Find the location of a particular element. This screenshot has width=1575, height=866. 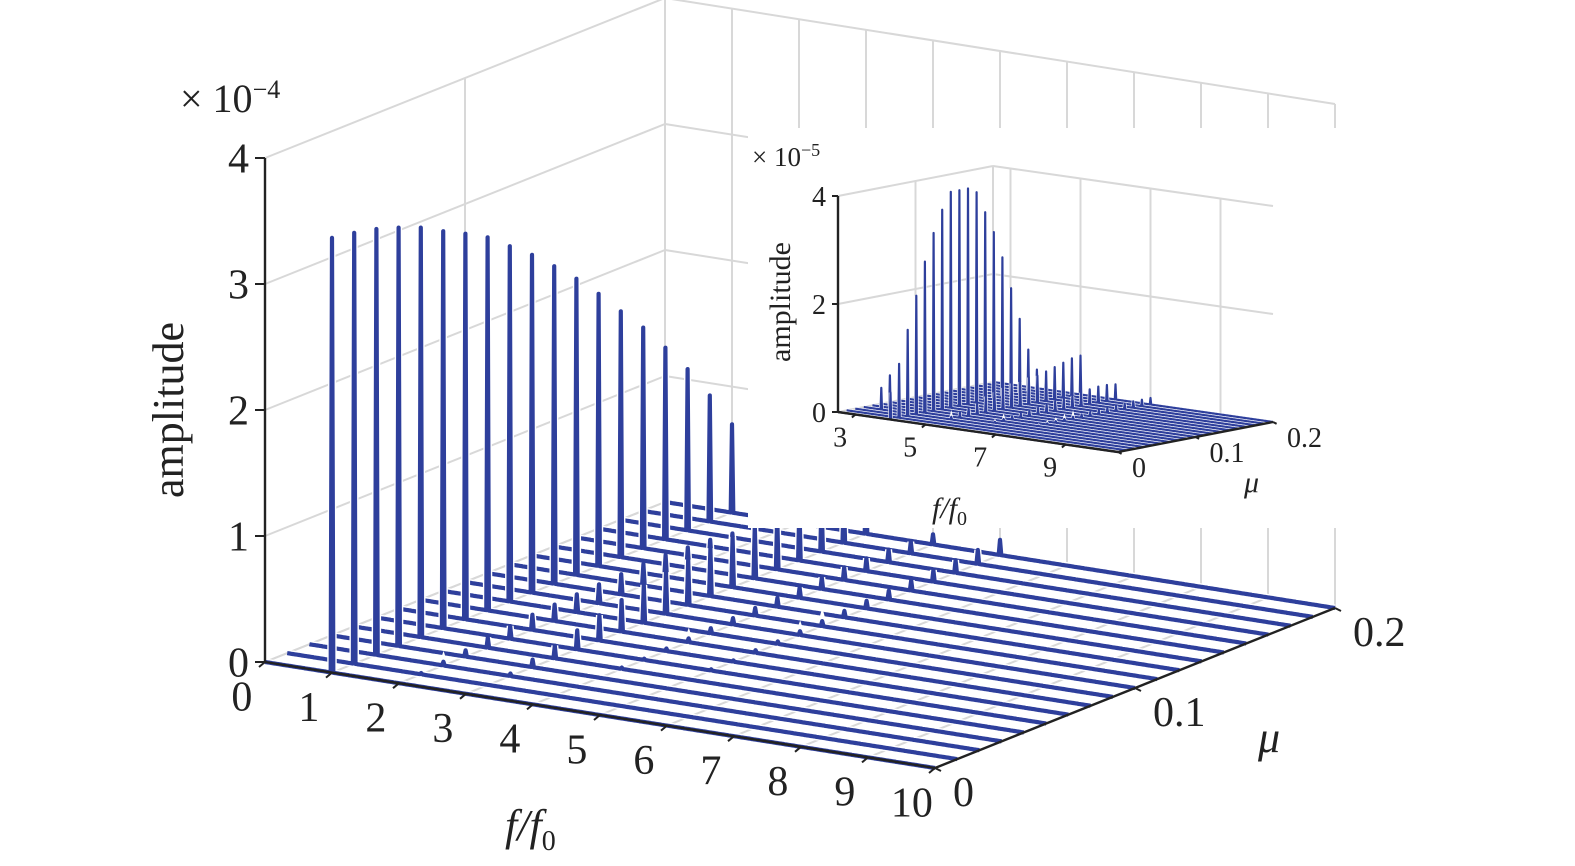

f-tick-label: 1 is located at coordinates (308, 708).